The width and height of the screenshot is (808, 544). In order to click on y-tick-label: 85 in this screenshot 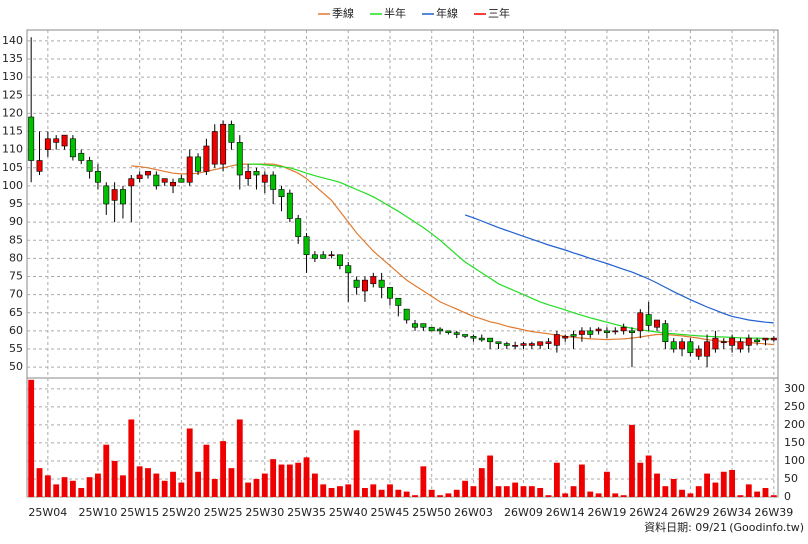, I will do `click(16, 239)`.